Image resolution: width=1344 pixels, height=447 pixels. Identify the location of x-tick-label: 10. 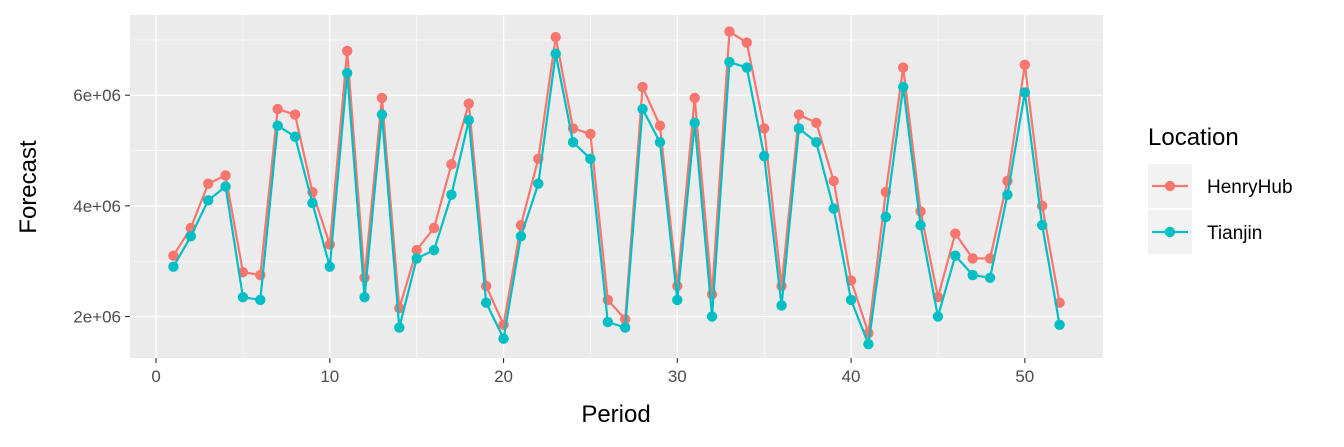
(329, 376).